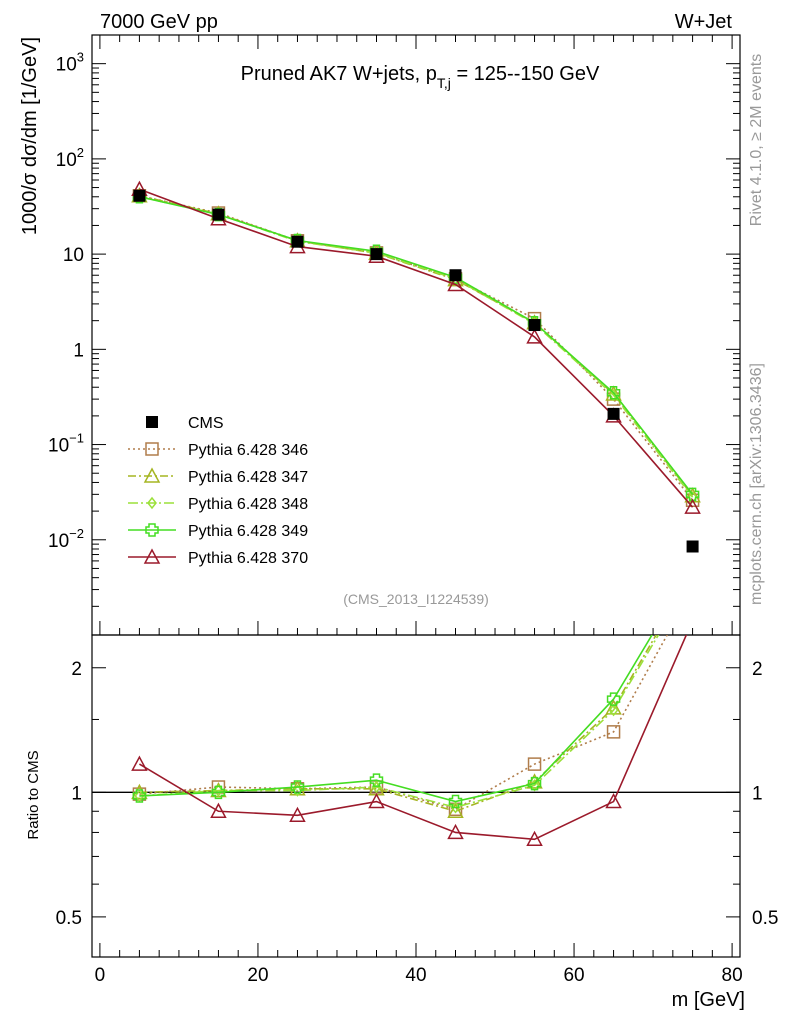  Describe the element at coordinates (757, 793) in the screenshot. I see `ratio-tick-label-right: 1` at that location.